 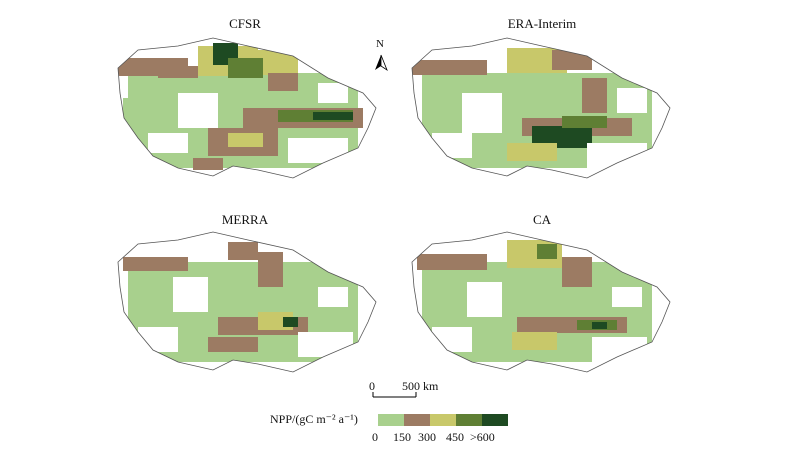 I want to click on north-arrow-icon, so click(x=381, y=63).